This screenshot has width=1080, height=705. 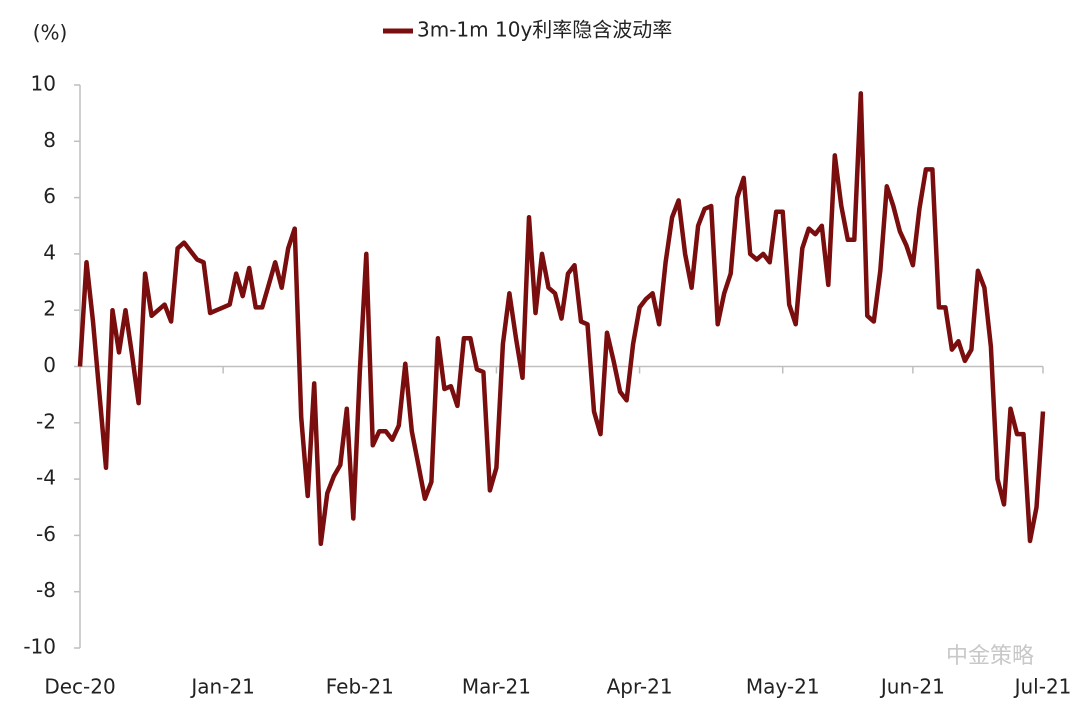 I want to click on y-tick-label: -2, so click(x=46, y=421).